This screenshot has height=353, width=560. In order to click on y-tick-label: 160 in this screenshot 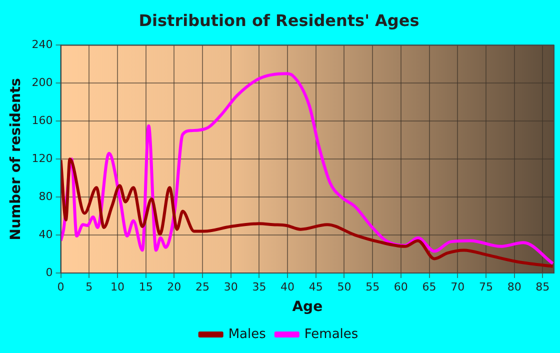, I will do `click(42, 120)`.